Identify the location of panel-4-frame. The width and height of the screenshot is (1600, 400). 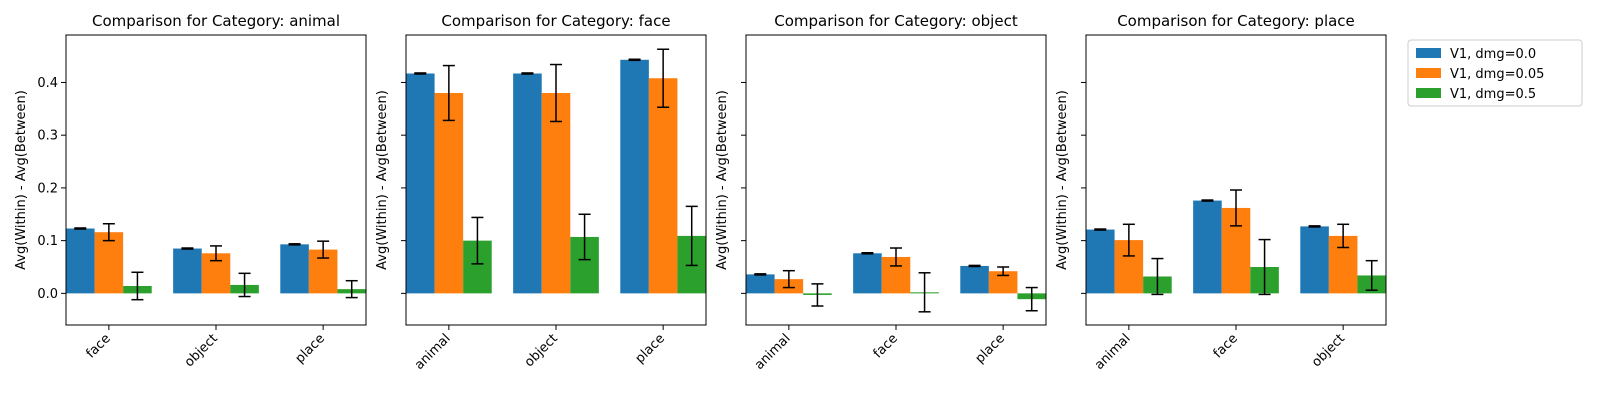
(1236, 180).